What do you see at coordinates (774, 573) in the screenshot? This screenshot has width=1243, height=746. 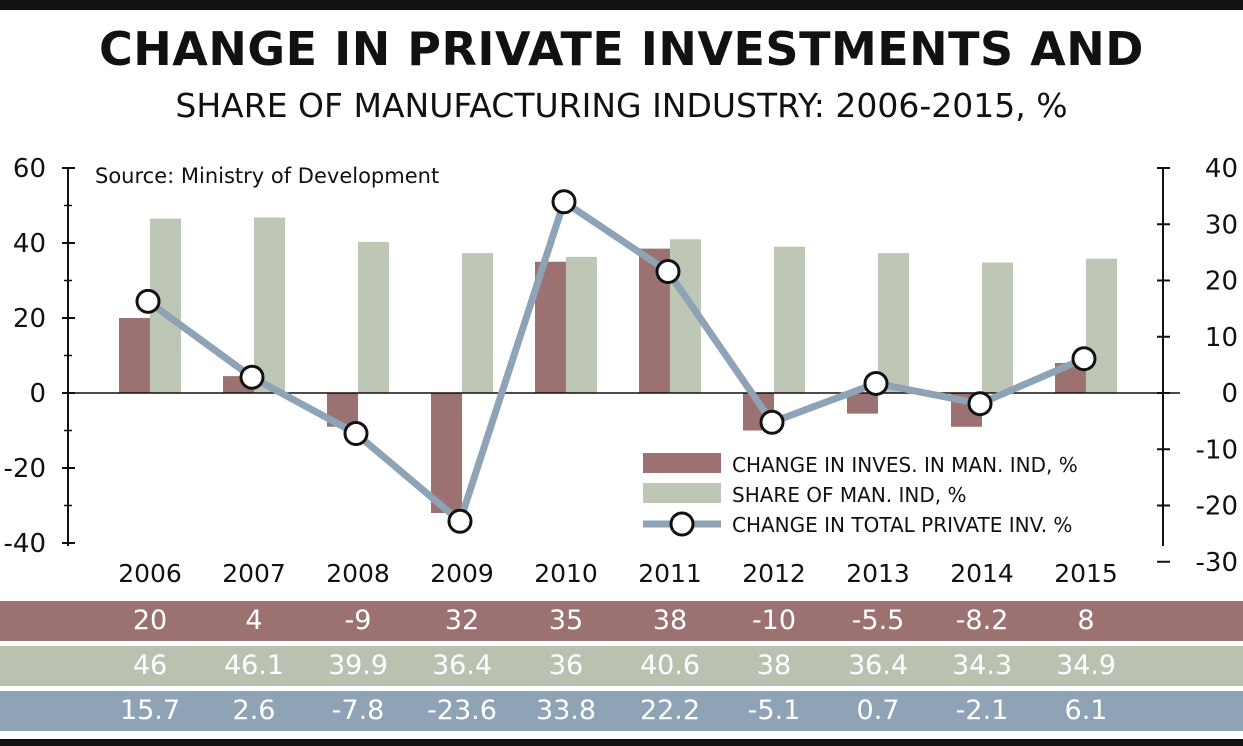 I see `x-tick-label-2012: 2012` at bounding box center [774, 573].